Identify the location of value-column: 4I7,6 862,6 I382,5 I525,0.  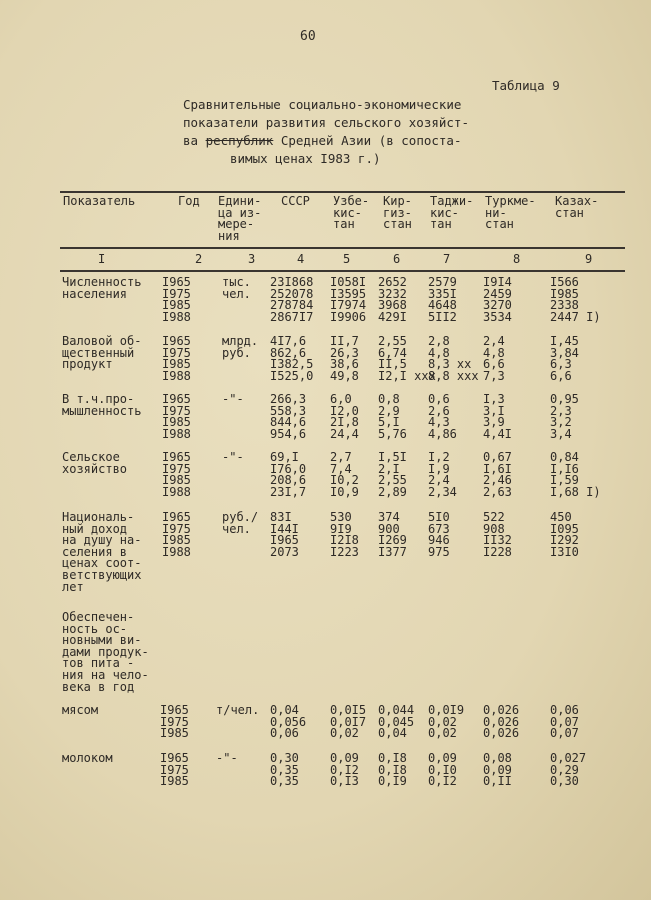
(292, 358).